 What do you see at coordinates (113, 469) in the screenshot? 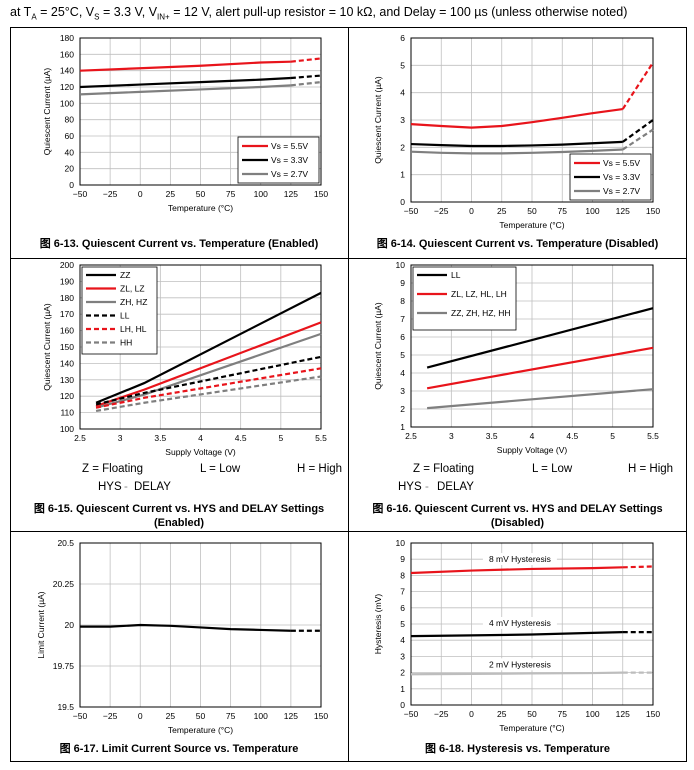
I see `key-z: Z = Floating` at bounding box center [113, 469].